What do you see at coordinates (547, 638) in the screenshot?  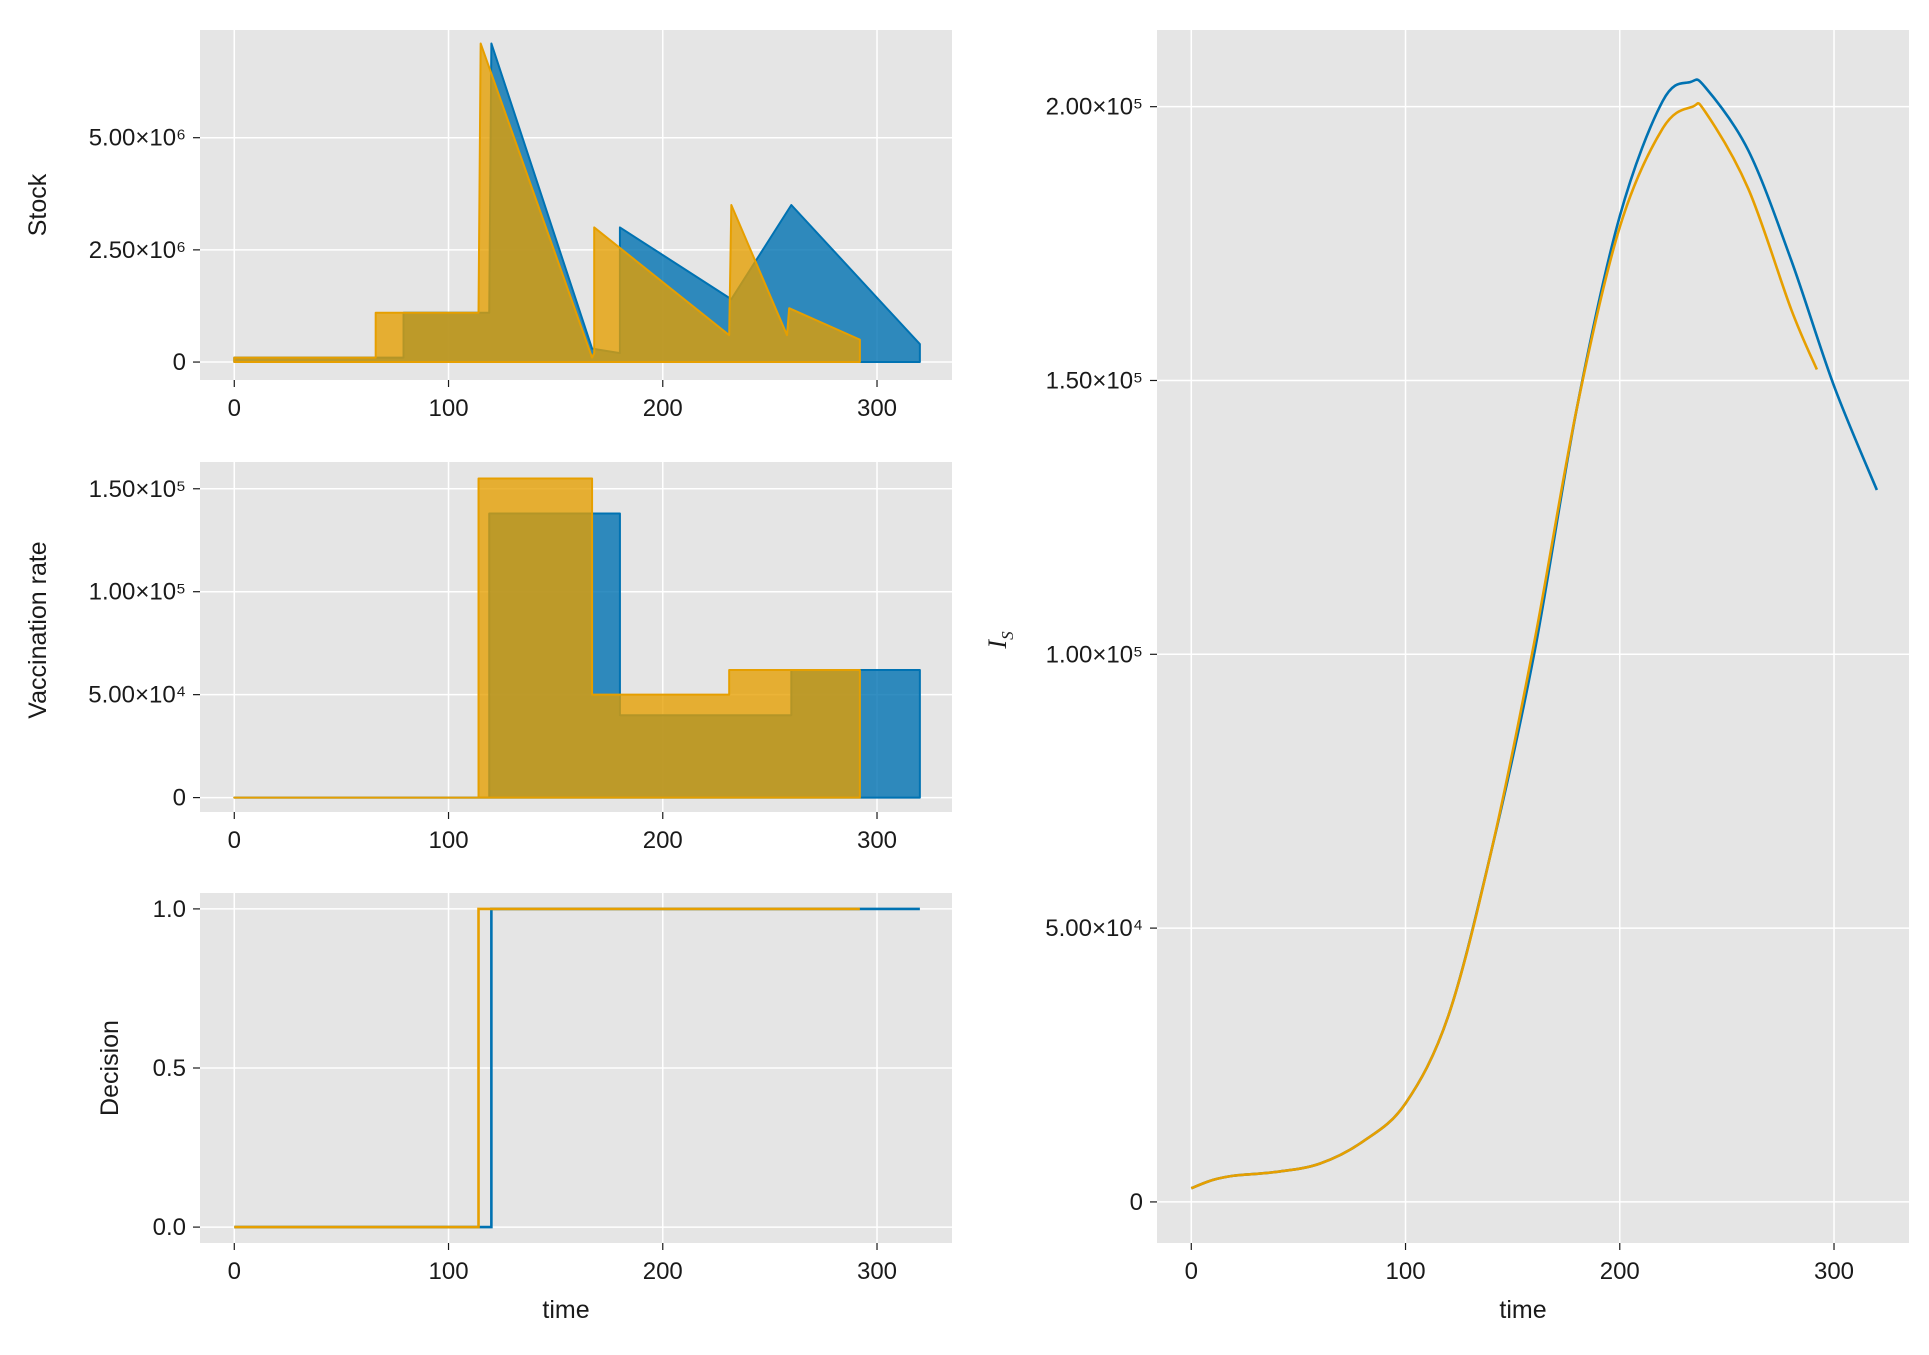 I see `vaccination-series-b-area` at bounding box center [547, 638].